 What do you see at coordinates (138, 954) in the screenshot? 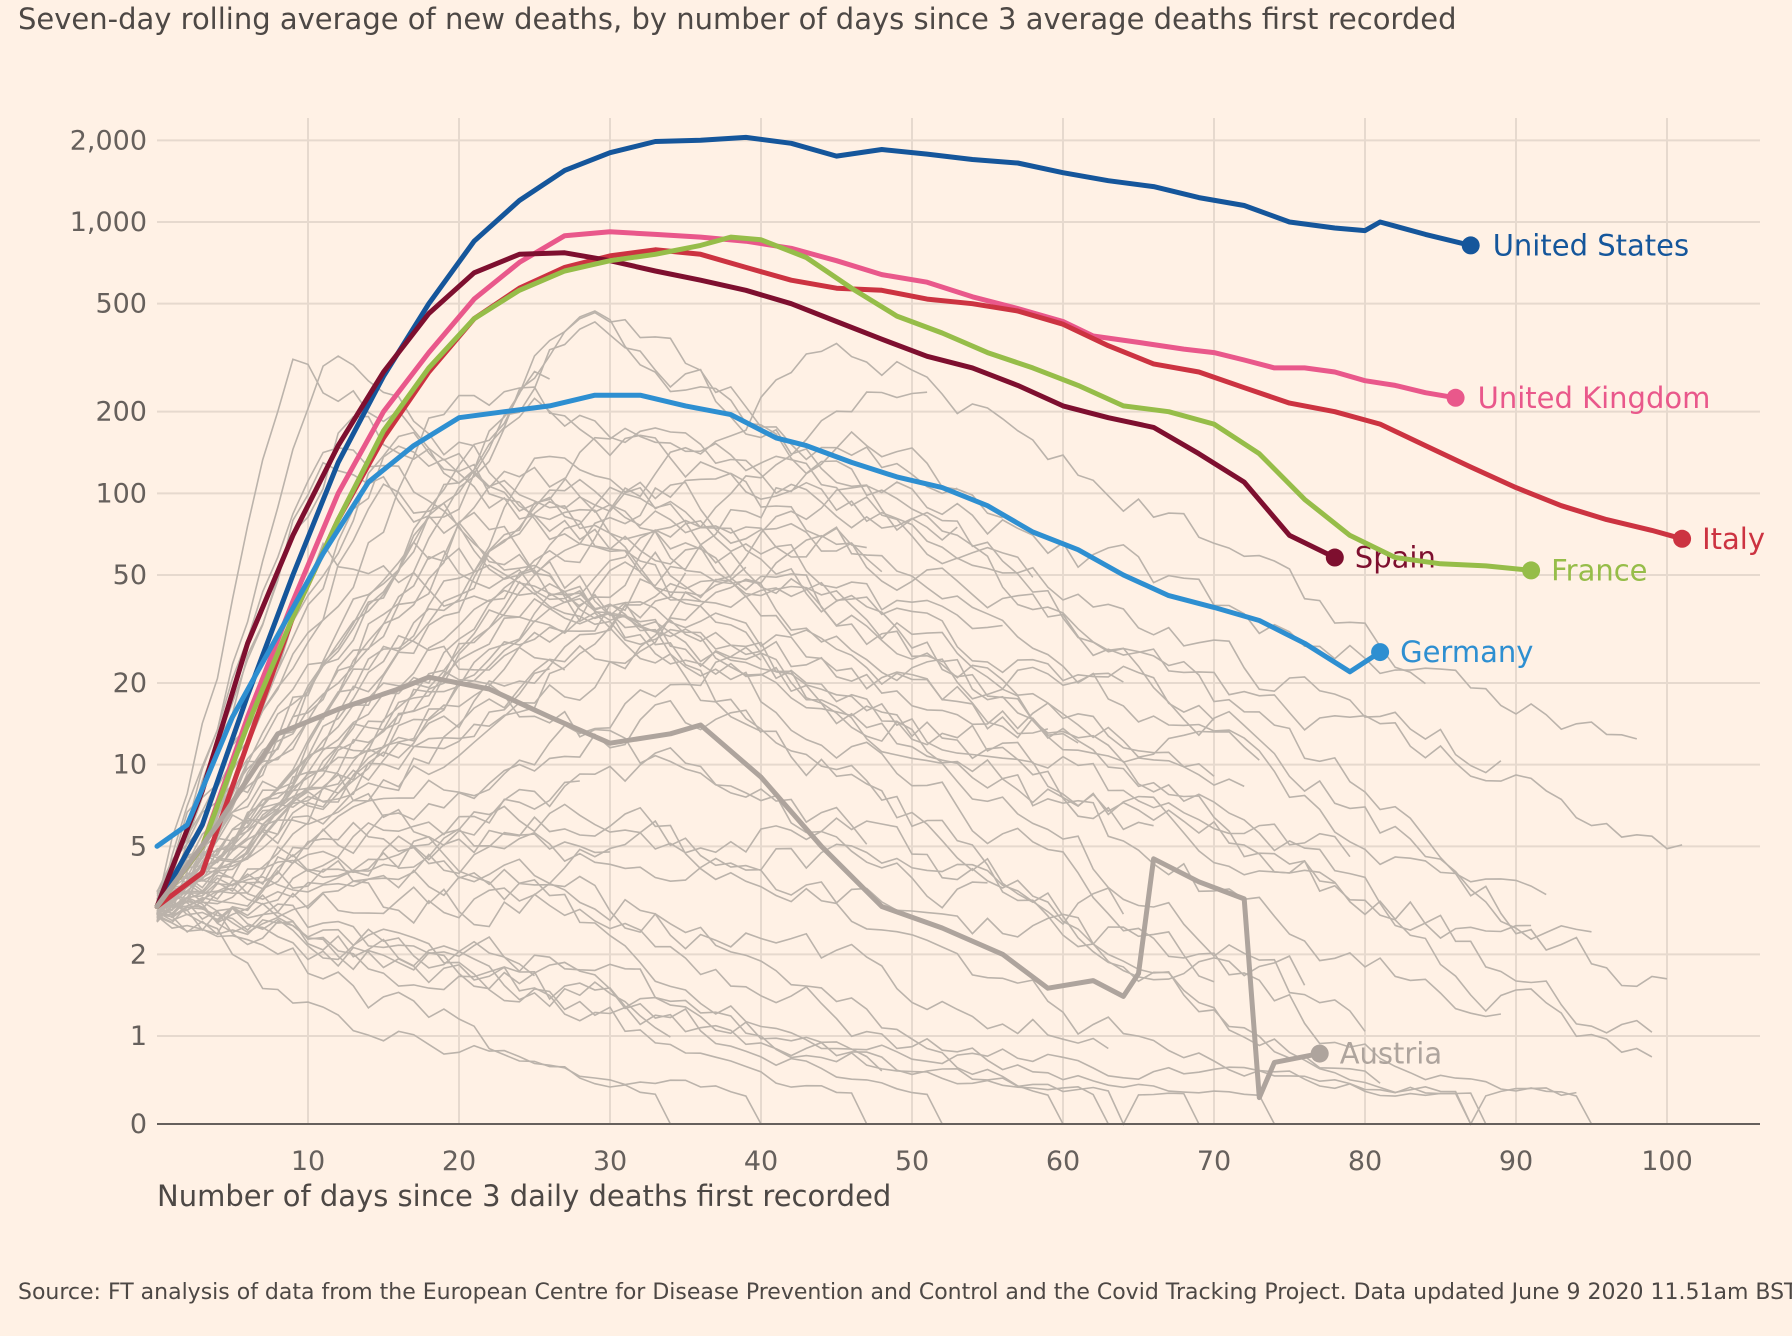
I see `y-tick-label: 2` at bounding box center [138, 954].